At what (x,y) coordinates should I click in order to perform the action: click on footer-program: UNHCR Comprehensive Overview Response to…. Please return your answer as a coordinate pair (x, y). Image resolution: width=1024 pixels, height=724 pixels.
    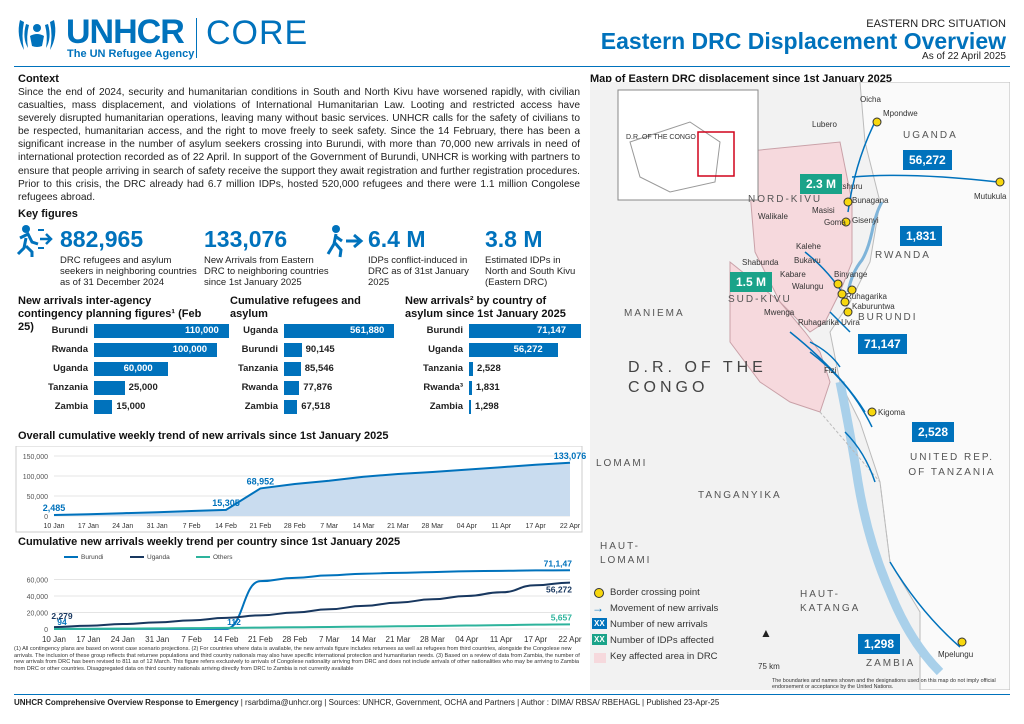
    Looking at the image, I should click on (126, 702).